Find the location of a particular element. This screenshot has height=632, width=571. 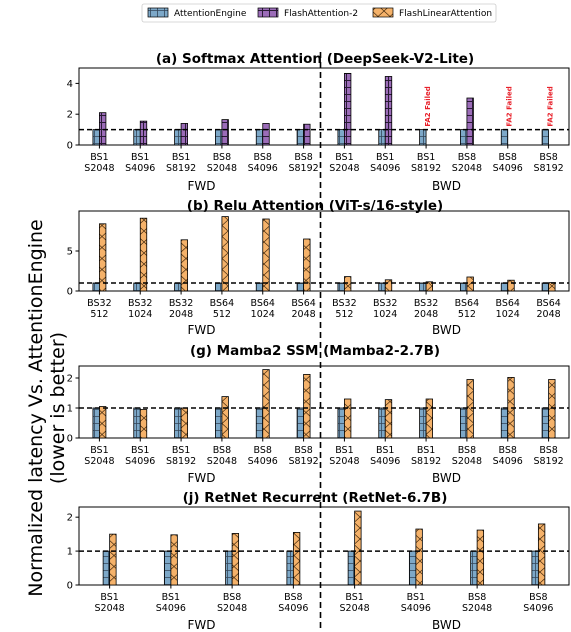

y-tick-label: 4 is located at coordinates (70, 84).